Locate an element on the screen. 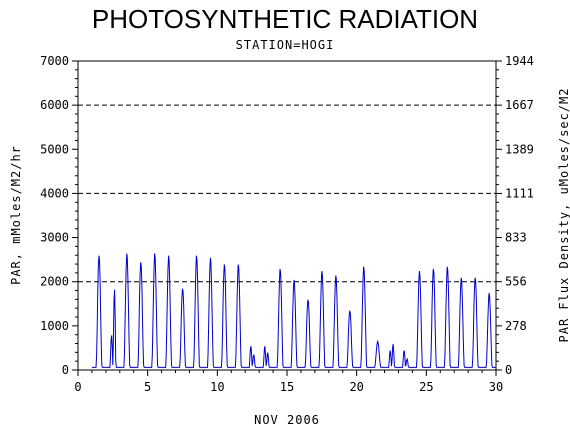 The image size is (570, 430). x-axis: 0 5 10 15 20 25 30 is located at coordinates (288, 382).